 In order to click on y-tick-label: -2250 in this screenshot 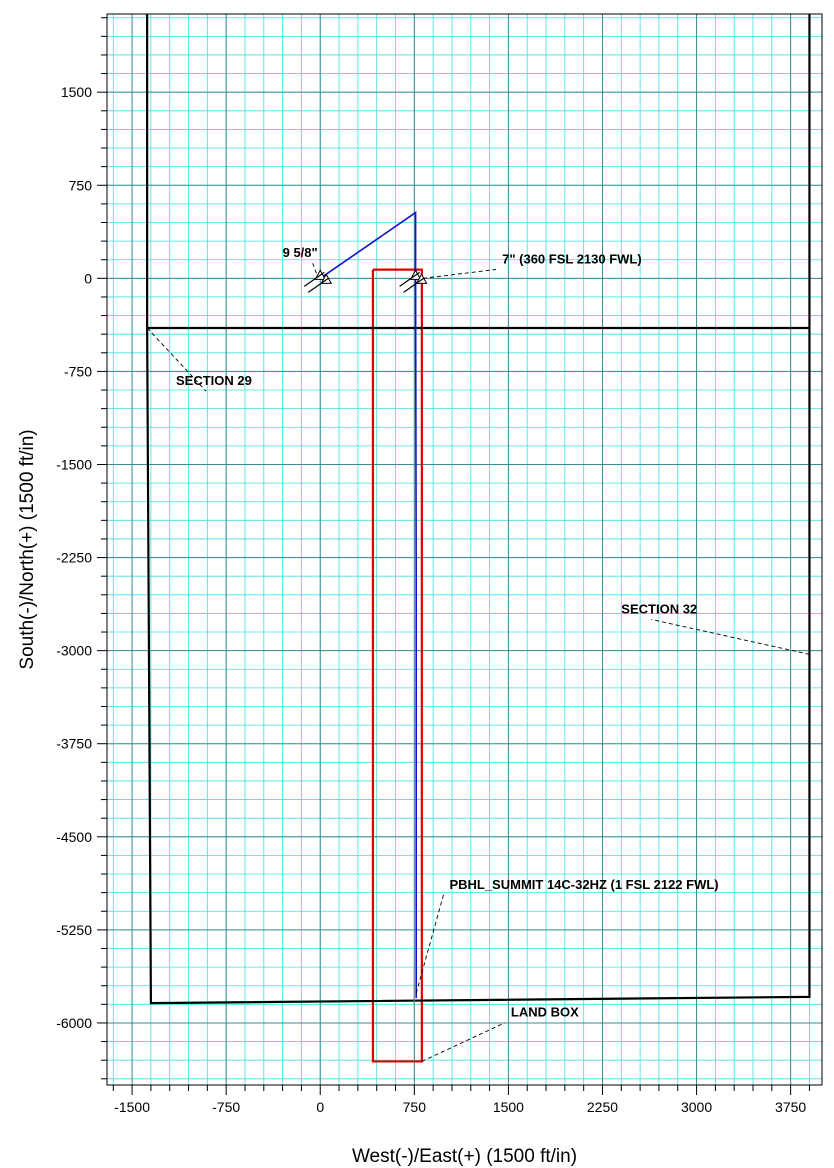, I will do `click(74, 558)`.